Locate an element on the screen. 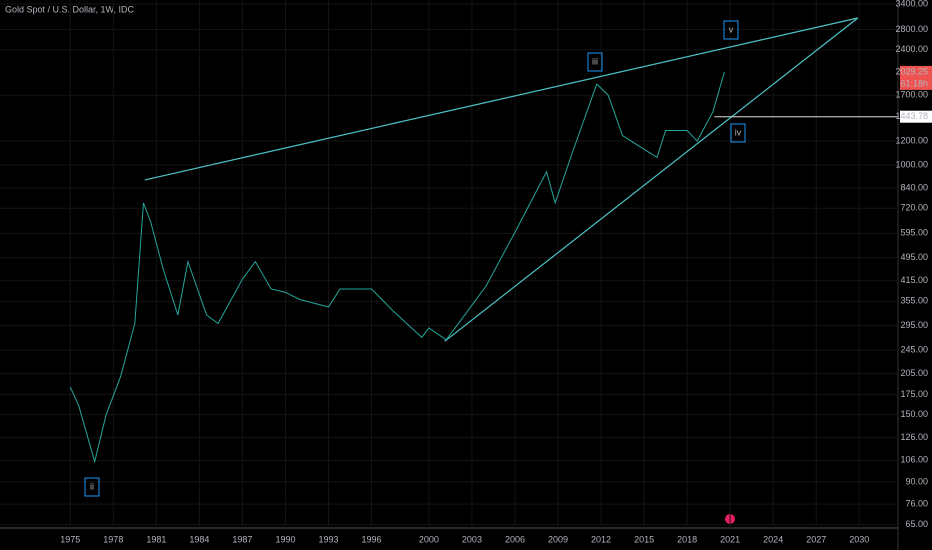 The width and height of the screenshot is (932, 550). x-tick-label: 2000 is located at coordinates (429, 539).